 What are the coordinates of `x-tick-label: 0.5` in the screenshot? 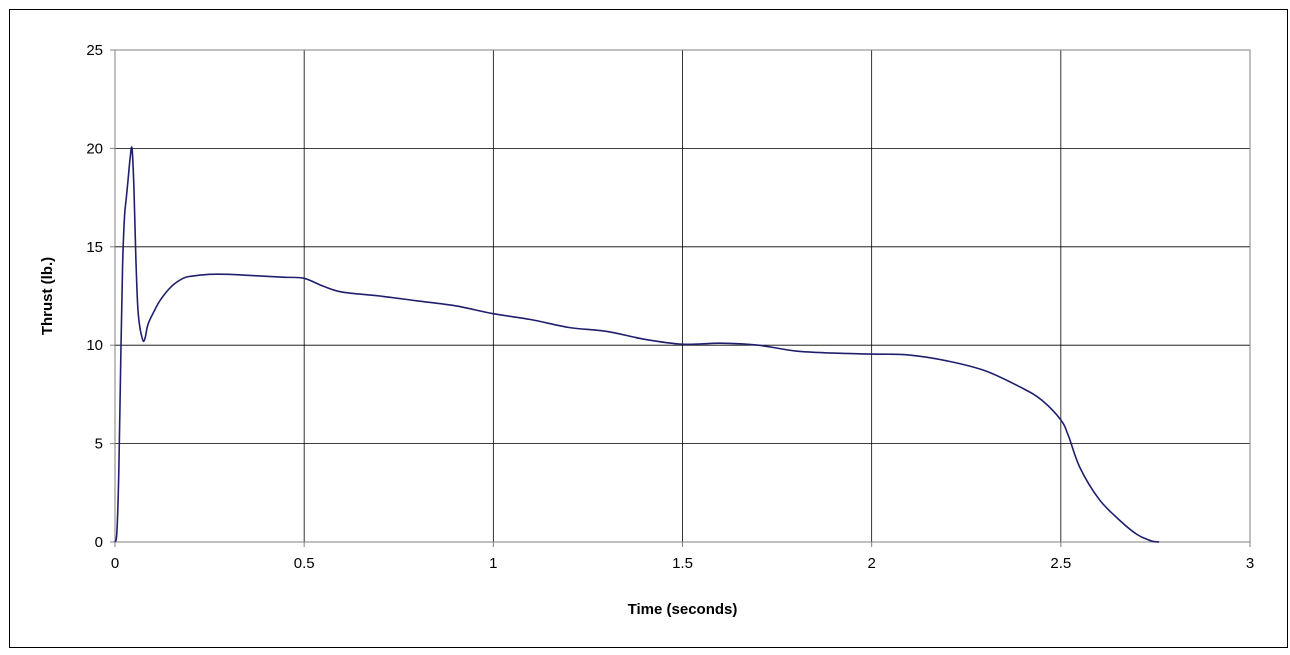 It's located at (304, 563).